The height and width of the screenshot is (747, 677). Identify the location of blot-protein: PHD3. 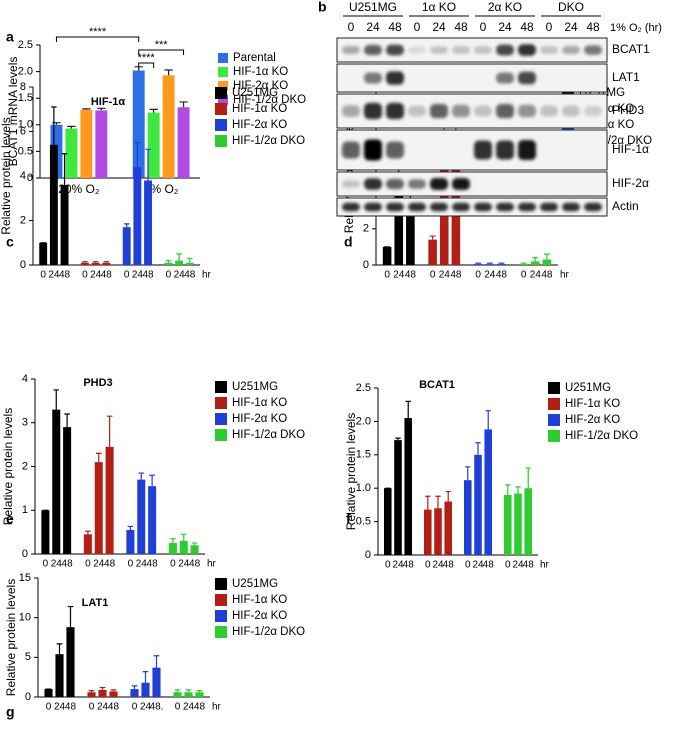
(628, 110).